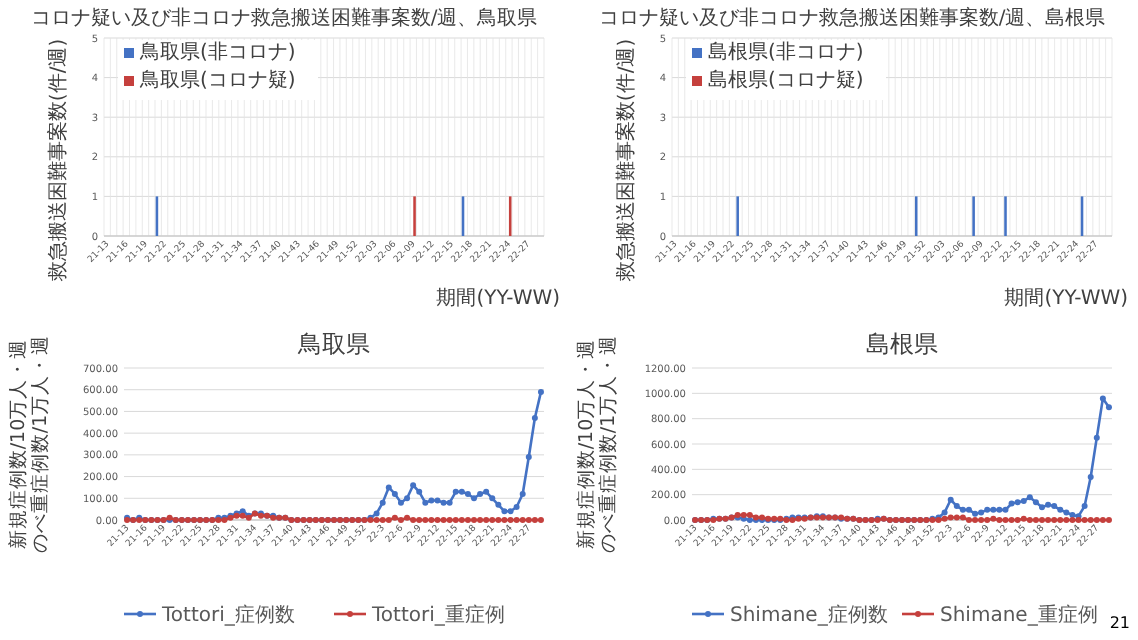  I want to click on chart-title: 島根県, so click(902, 344).